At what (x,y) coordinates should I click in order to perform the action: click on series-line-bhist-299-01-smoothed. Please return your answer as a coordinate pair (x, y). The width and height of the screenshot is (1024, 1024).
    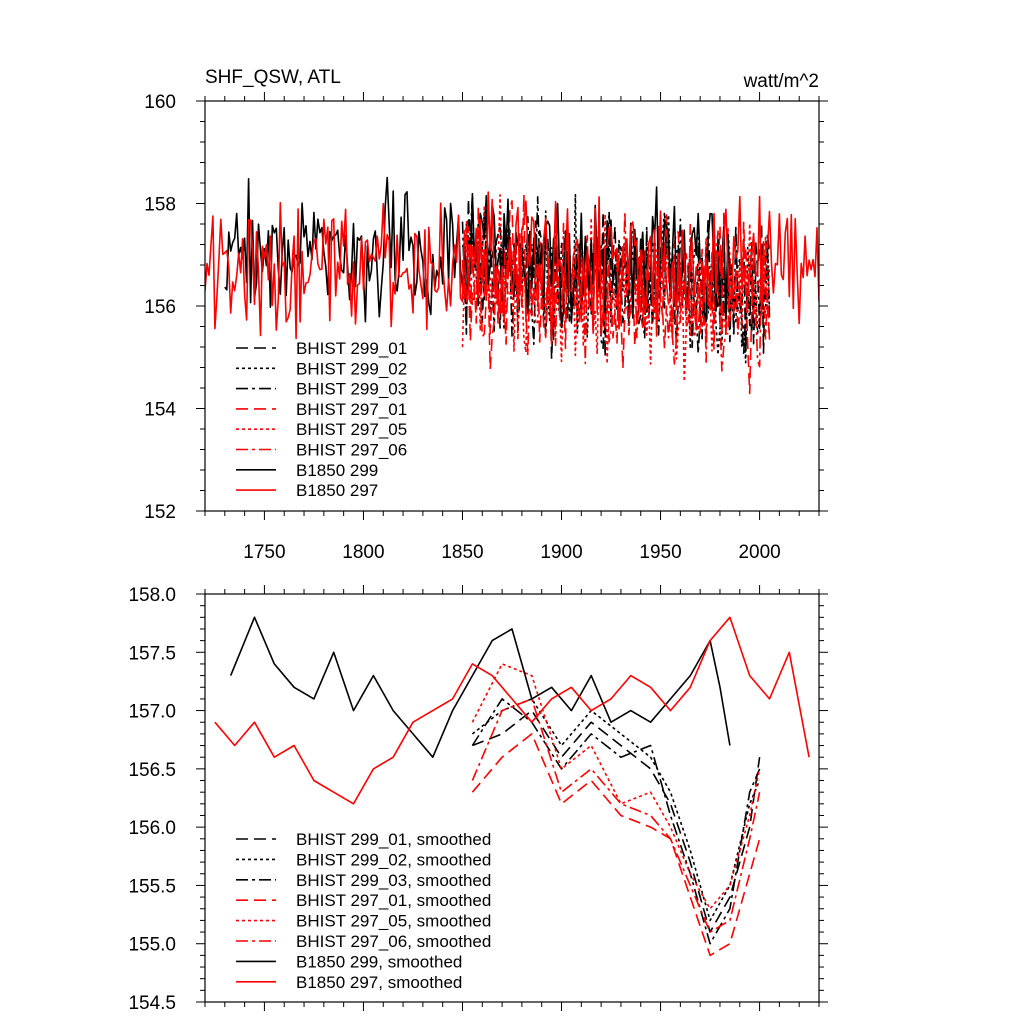
    Looking at the image, I should click on (616, 821).